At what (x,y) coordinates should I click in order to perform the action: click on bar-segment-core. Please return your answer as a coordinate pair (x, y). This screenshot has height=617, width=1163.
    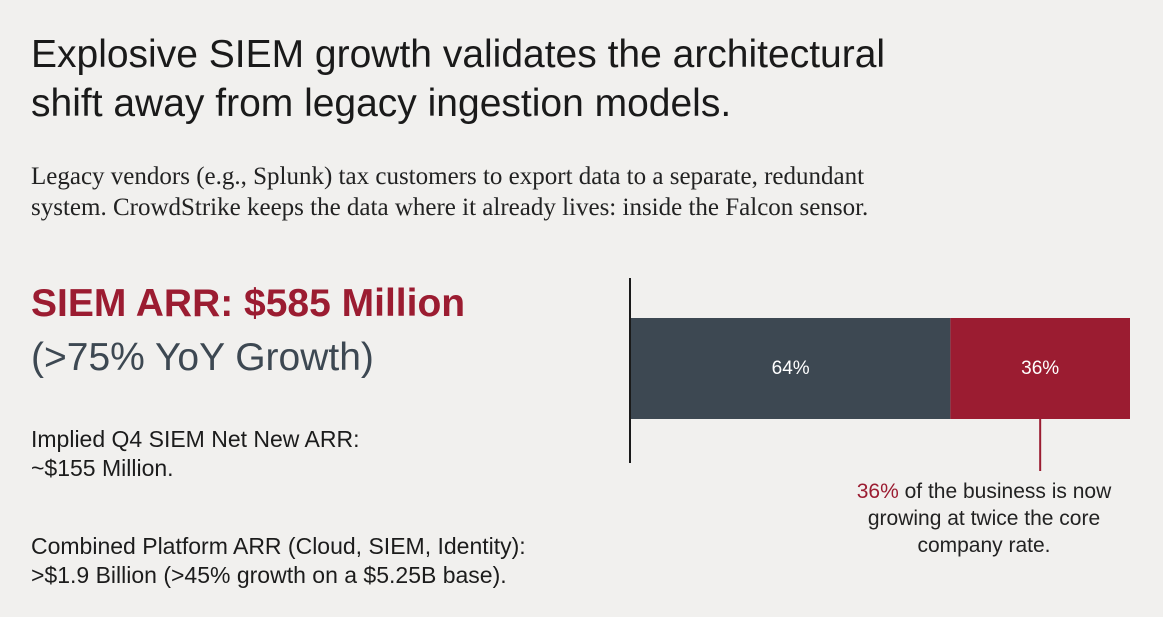
    Looking at the image, I should click on (791, 368).